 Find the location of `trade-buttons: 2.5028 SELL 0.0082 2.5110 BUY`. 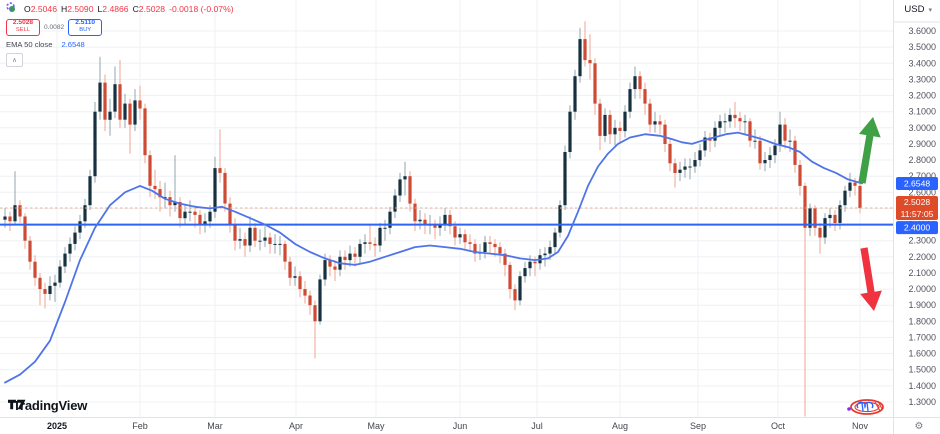

trade-buttons: 2.5028 SELL 0.0082 2.5110 BUY is located at coordinates (120, 27).